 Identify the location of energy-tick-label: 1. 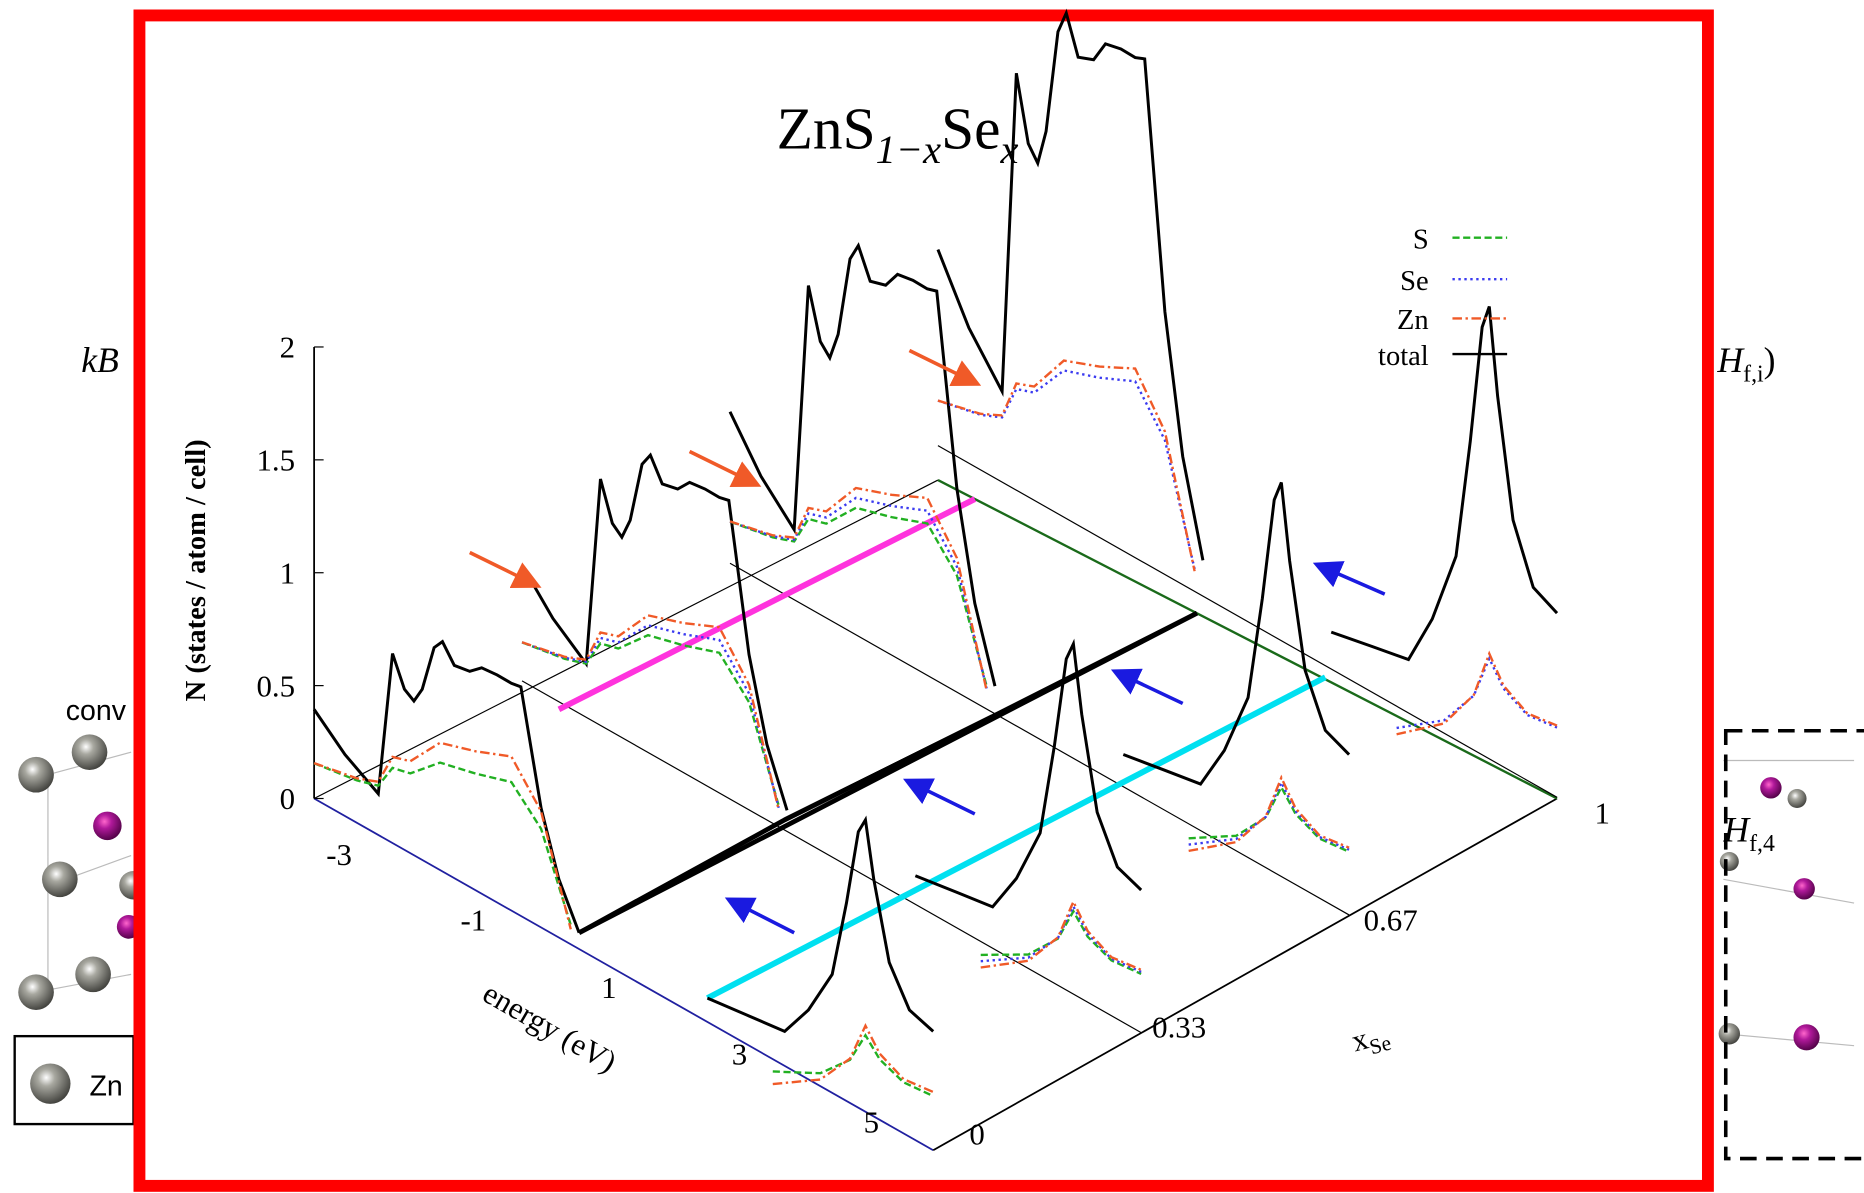
(608, 987).